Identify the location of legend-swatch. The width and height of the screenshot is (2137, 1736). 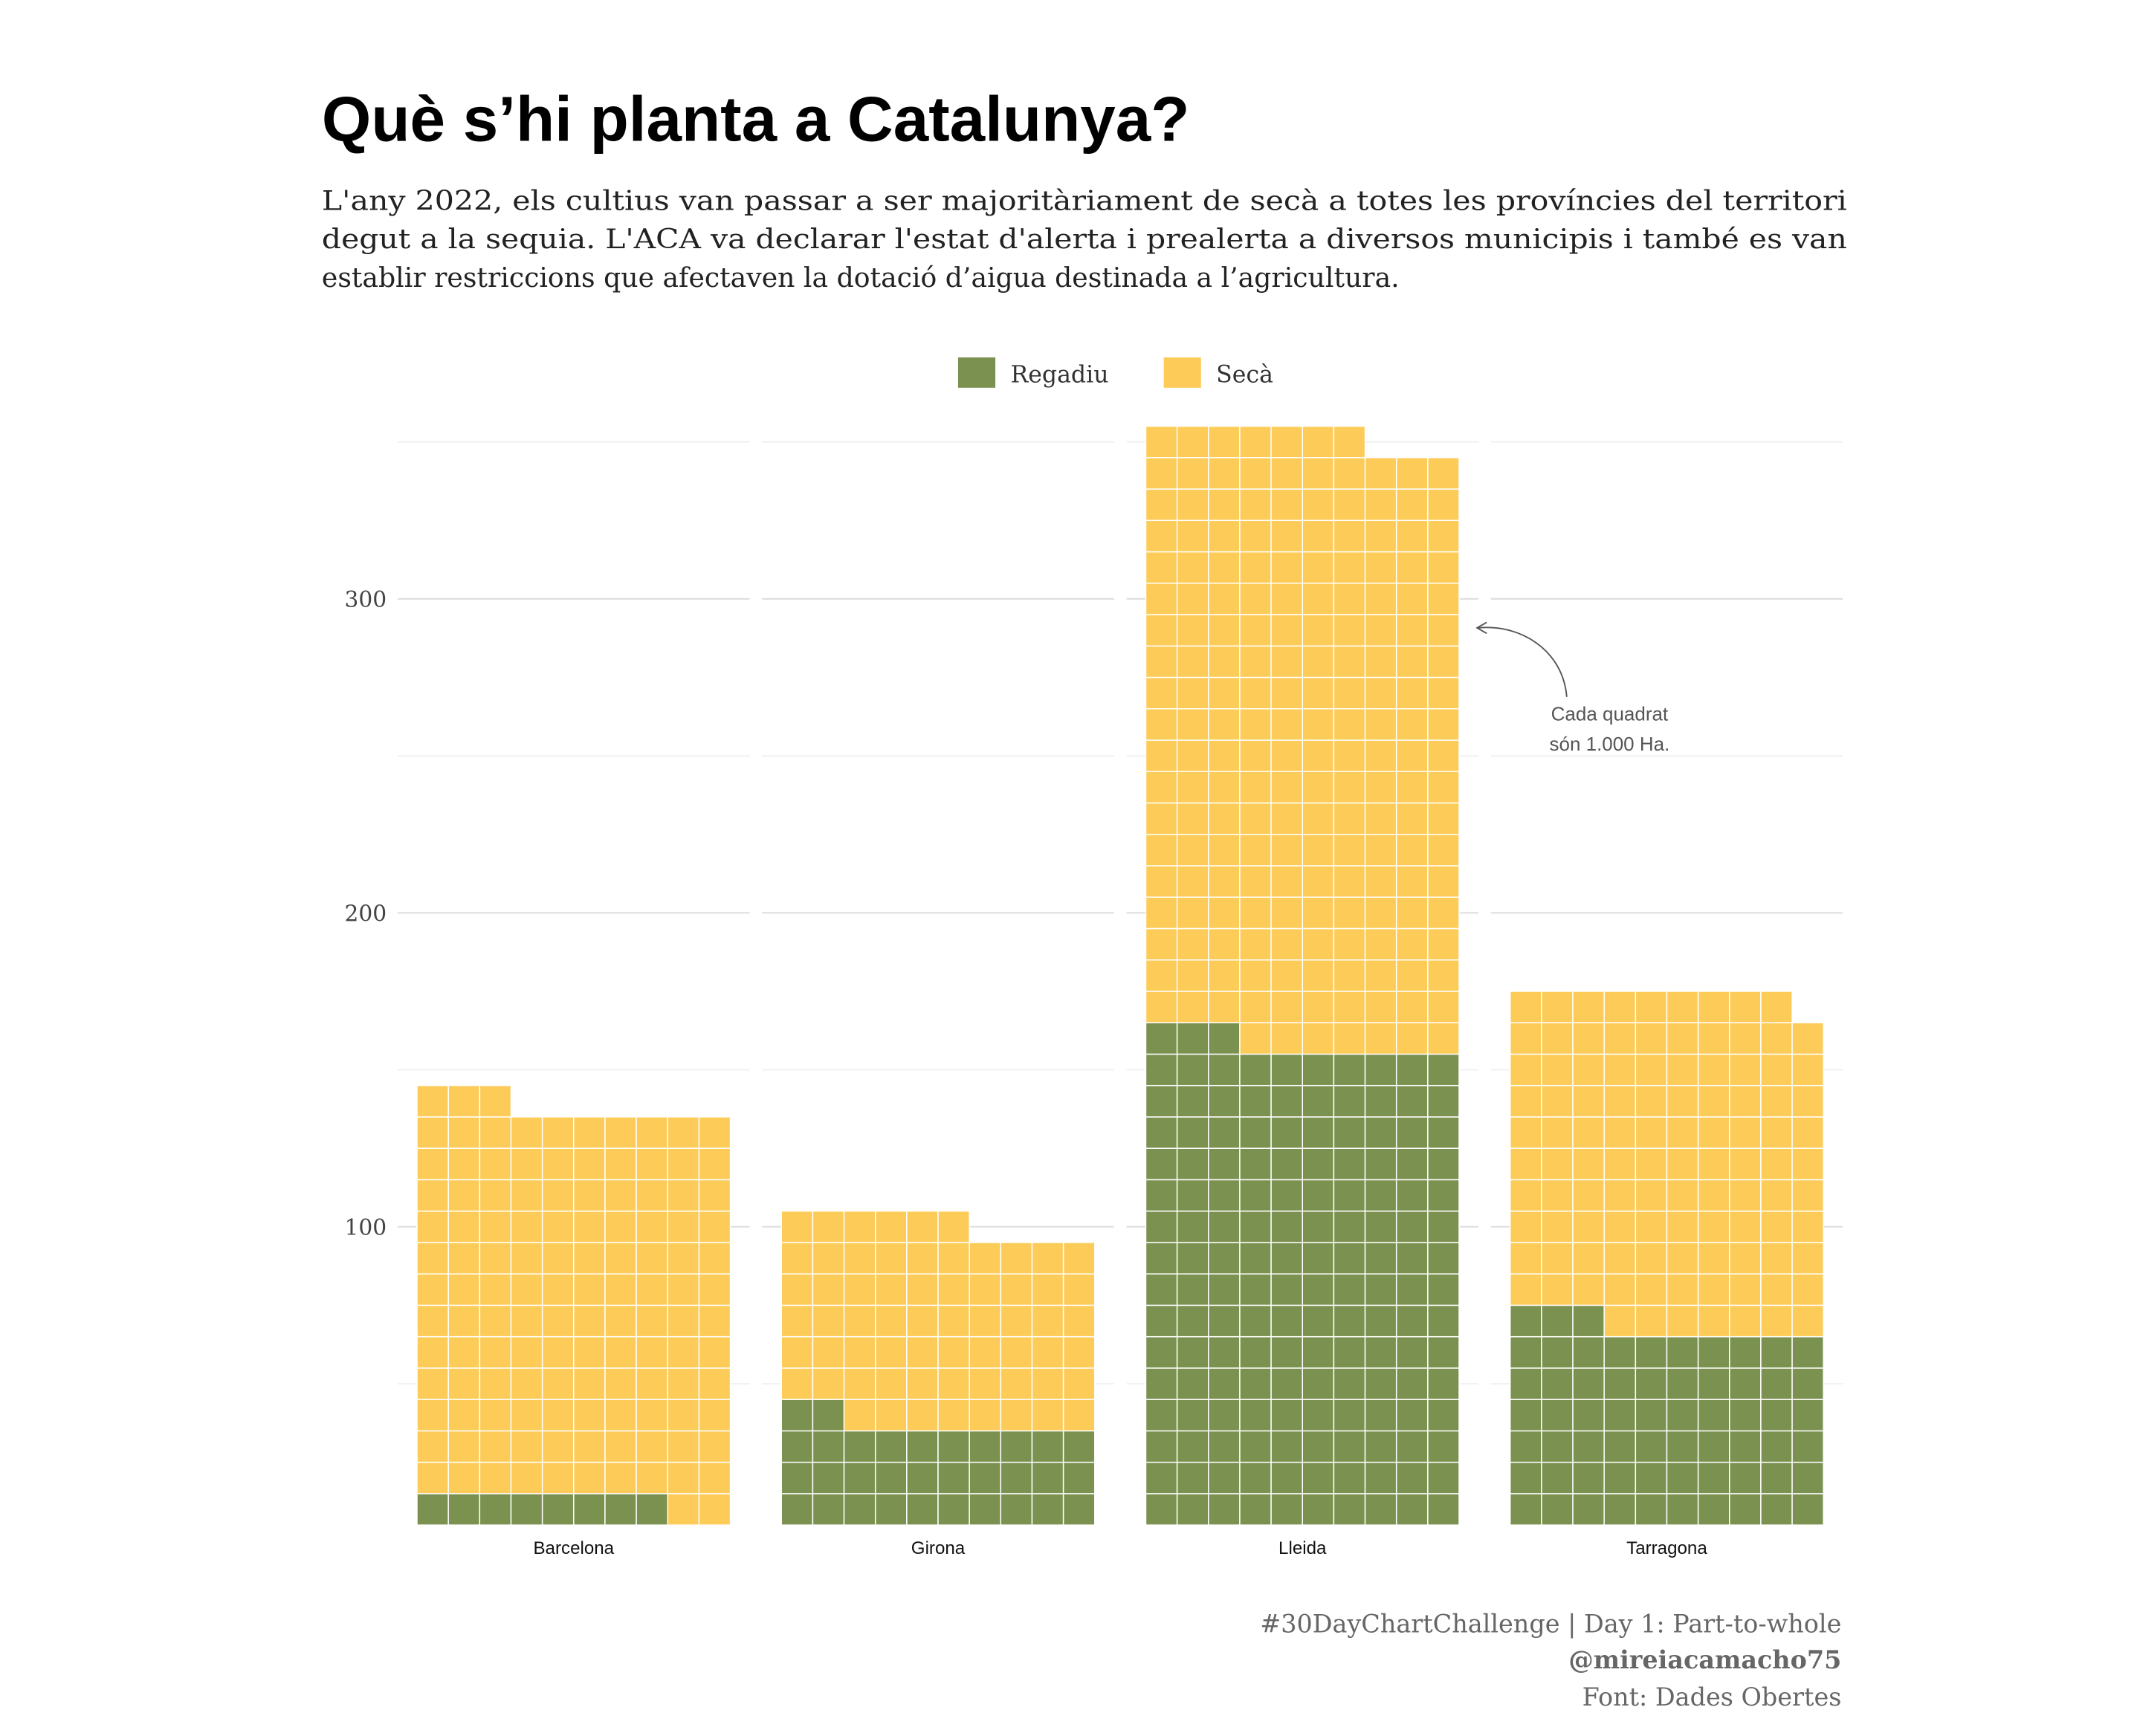
(977, 372).